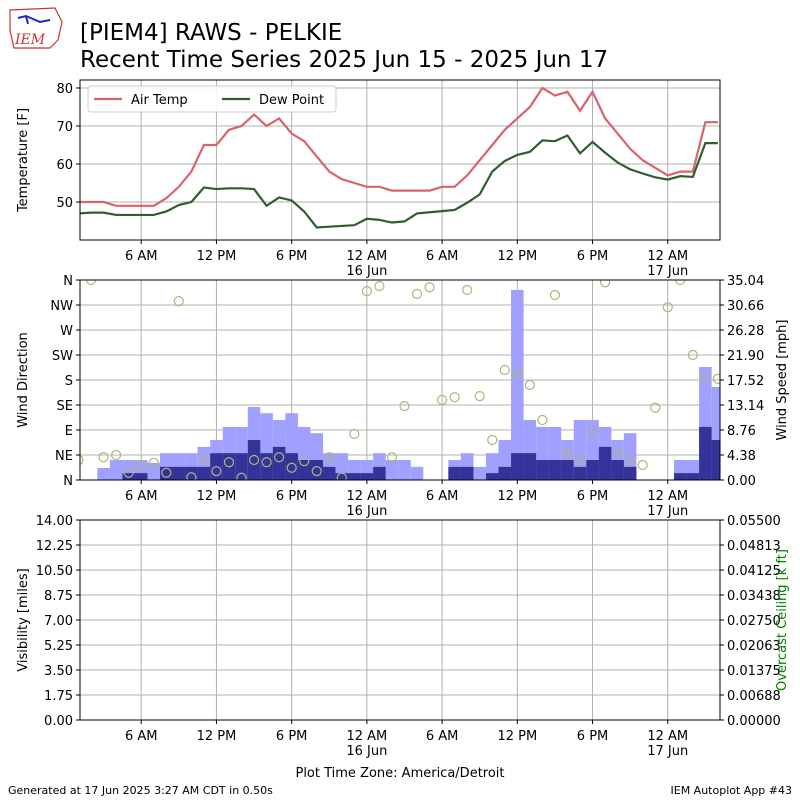 The image size is (800, 800). I want to click on y2-tick-label: 0.00000, so click(754, 721).